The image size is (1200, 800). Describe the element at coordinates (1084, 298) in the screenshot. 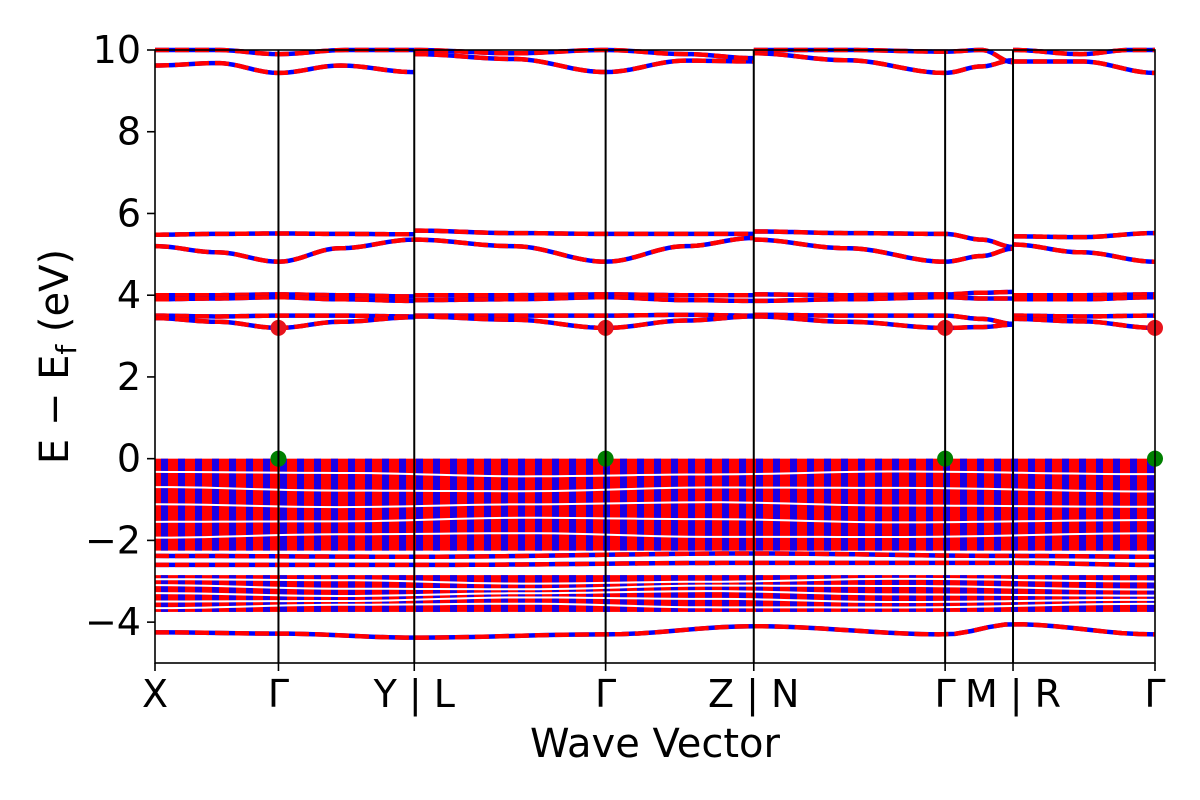

I see `conduction-band-s3-b5-spin-down` at that location.